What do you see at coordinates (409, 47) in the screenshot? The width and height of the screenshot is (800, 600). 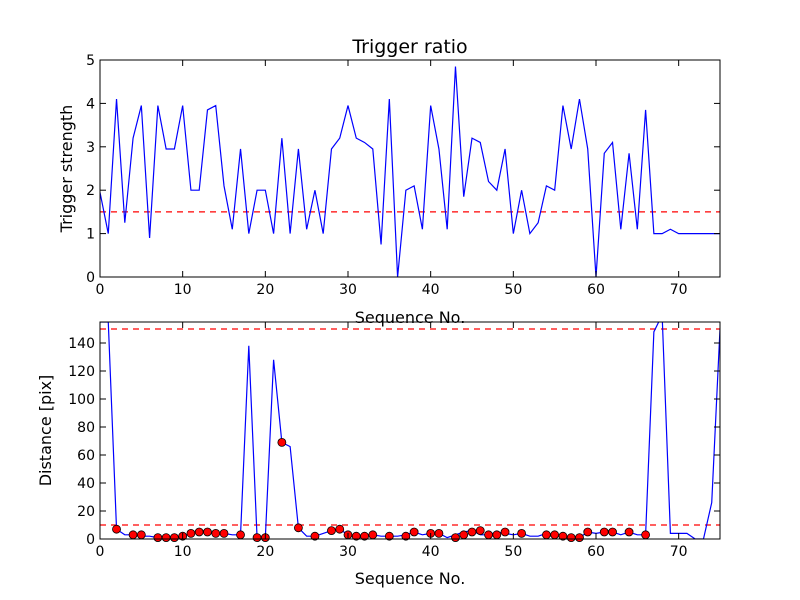 I see `chart-title: Trigger ratio` at bounding box center [409, 47].